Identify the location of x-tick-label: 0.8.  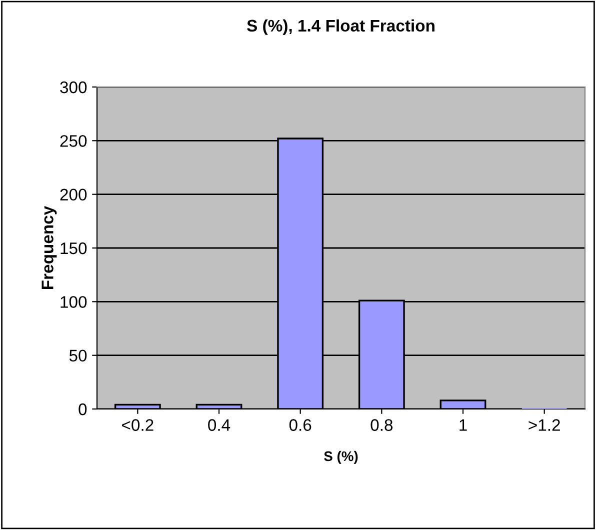
(381, 425).